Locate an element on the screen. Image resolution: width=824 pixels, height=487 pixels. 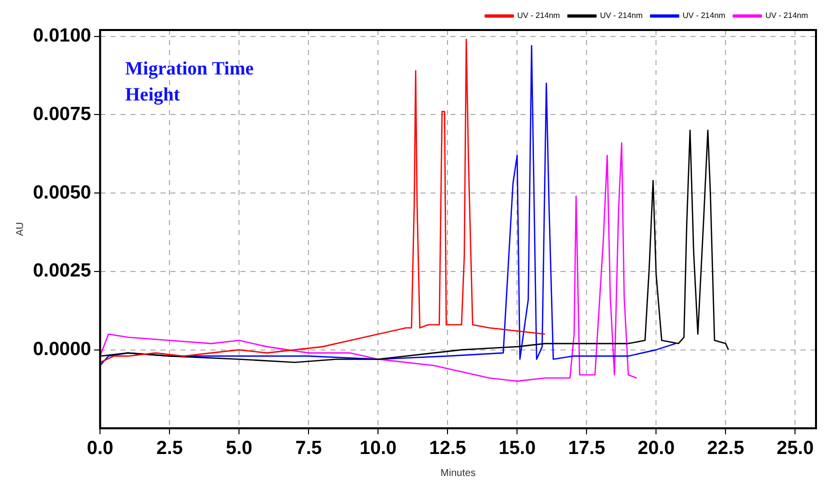
y-tick-label: 0.0050 is located at coordinates (62, 193).